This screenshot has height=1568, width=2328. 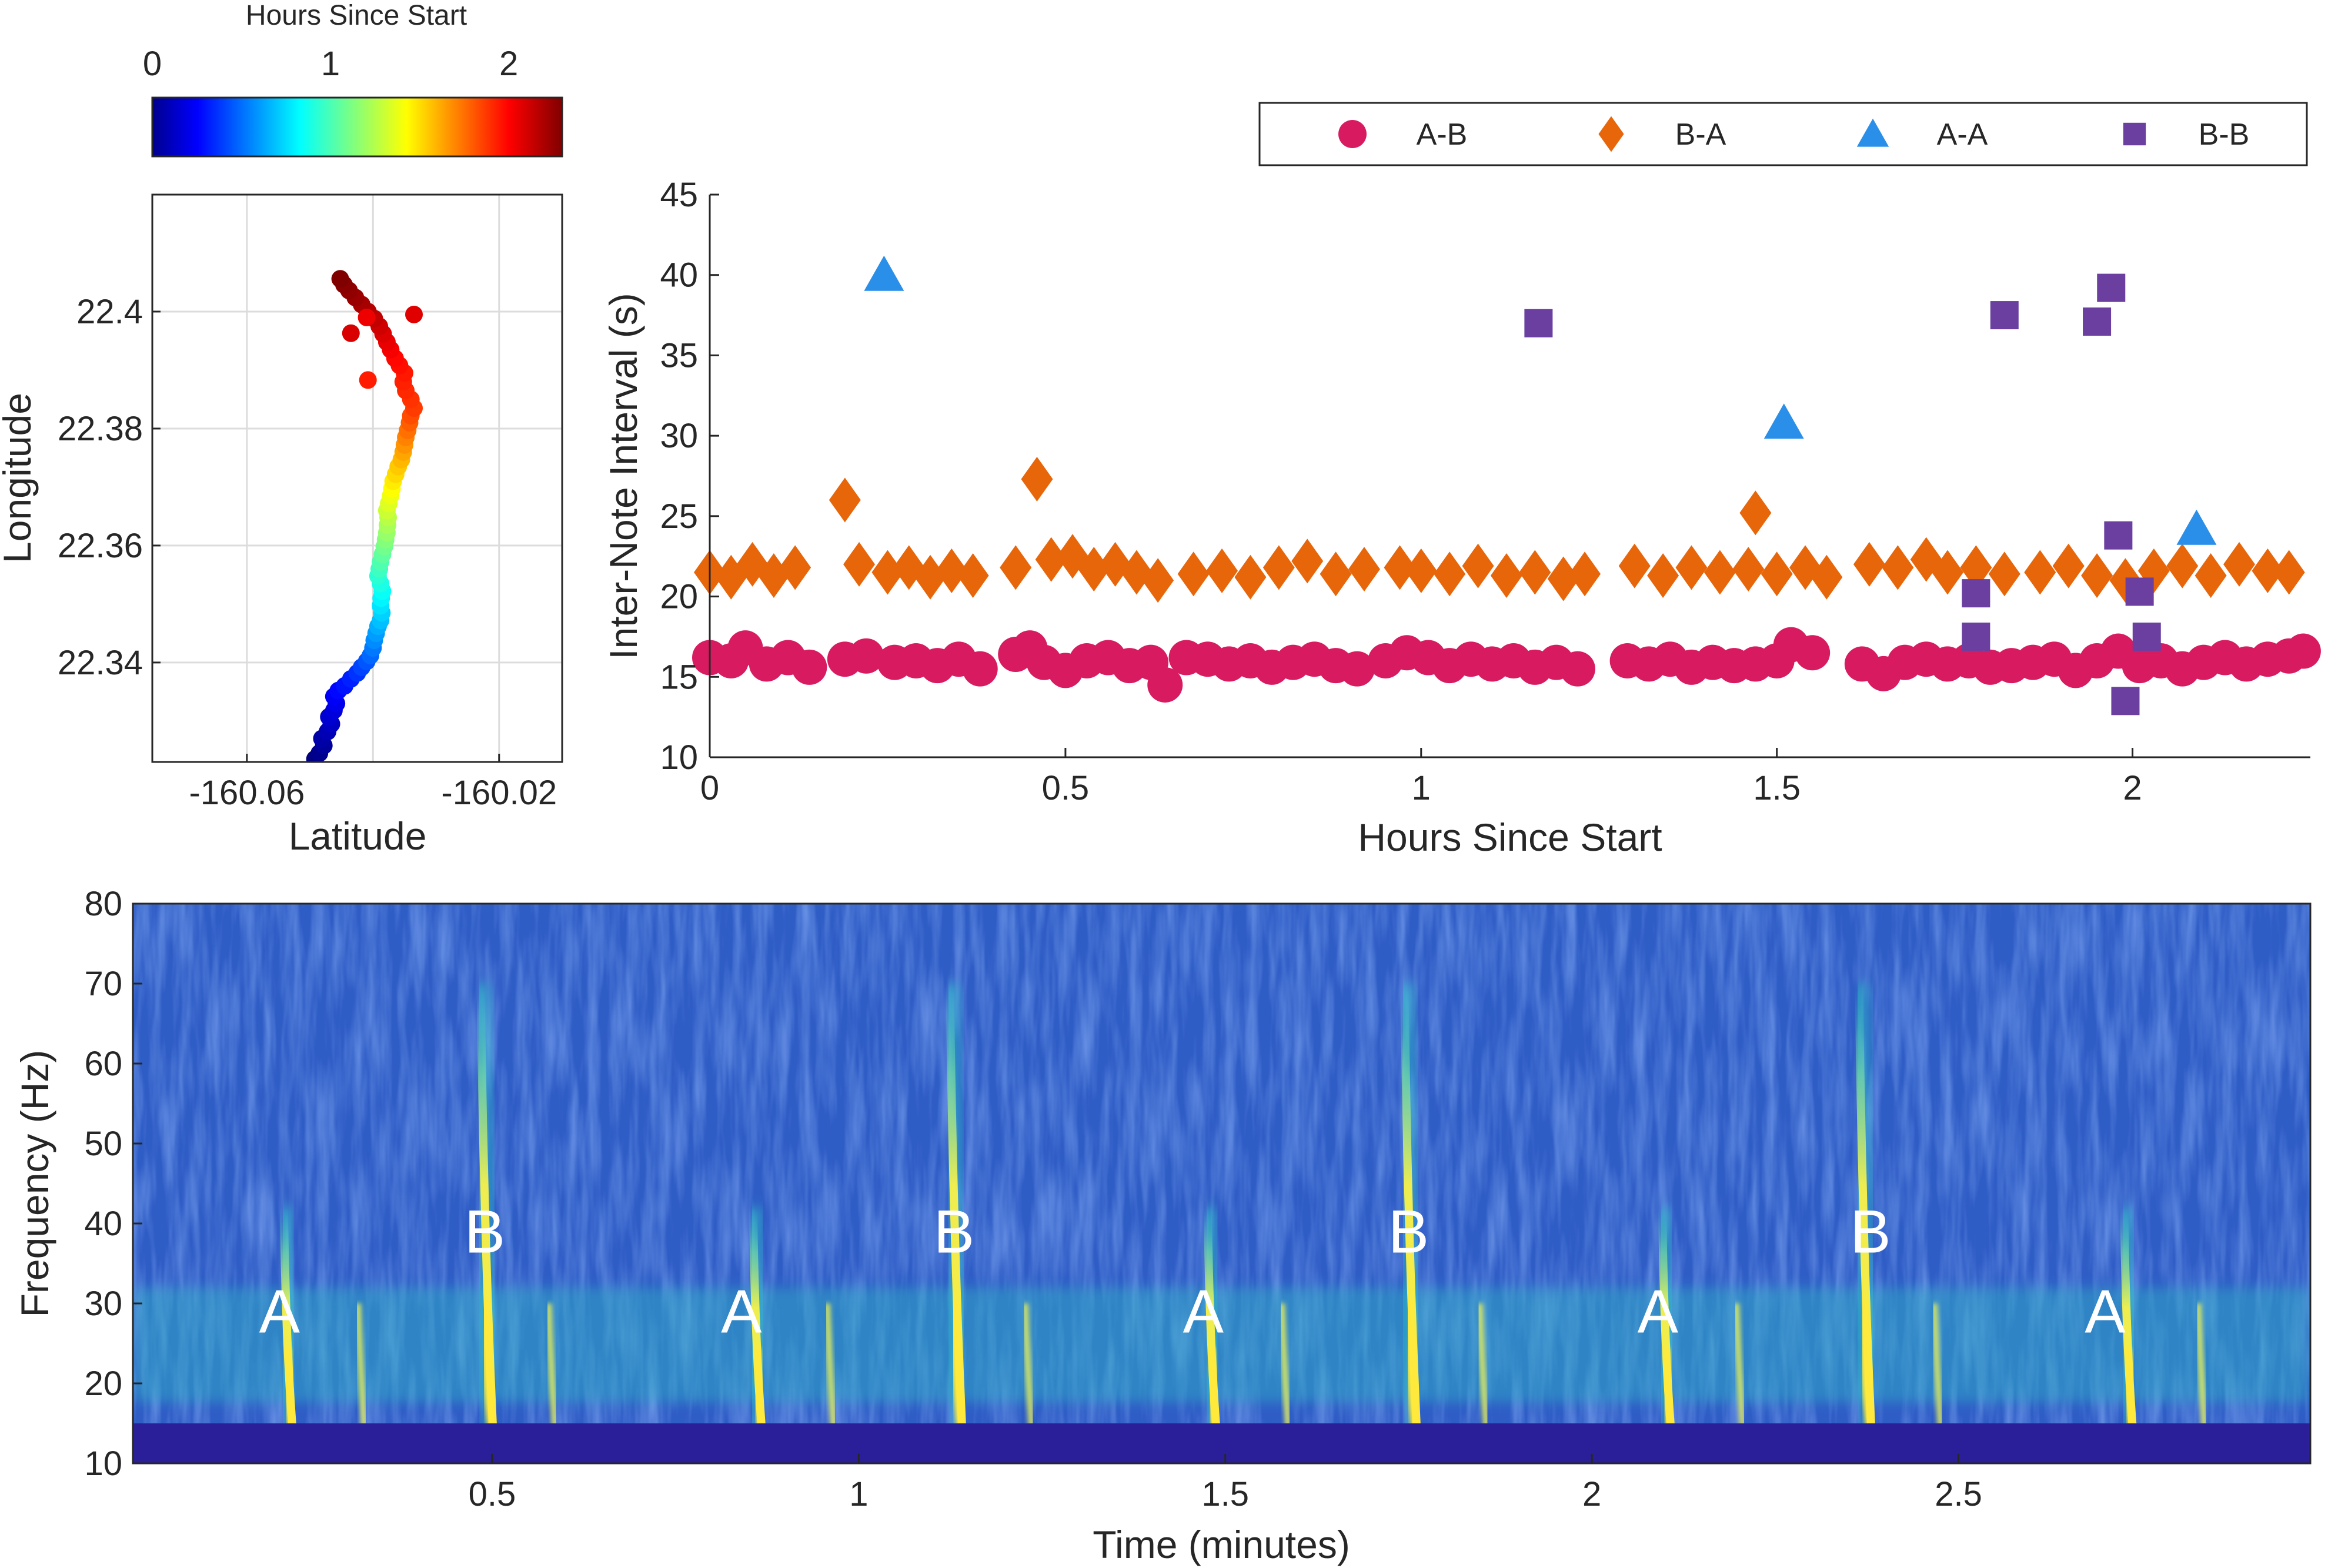 I want to click on spec-ytick-label: 50, so click(x=103, y=1144).